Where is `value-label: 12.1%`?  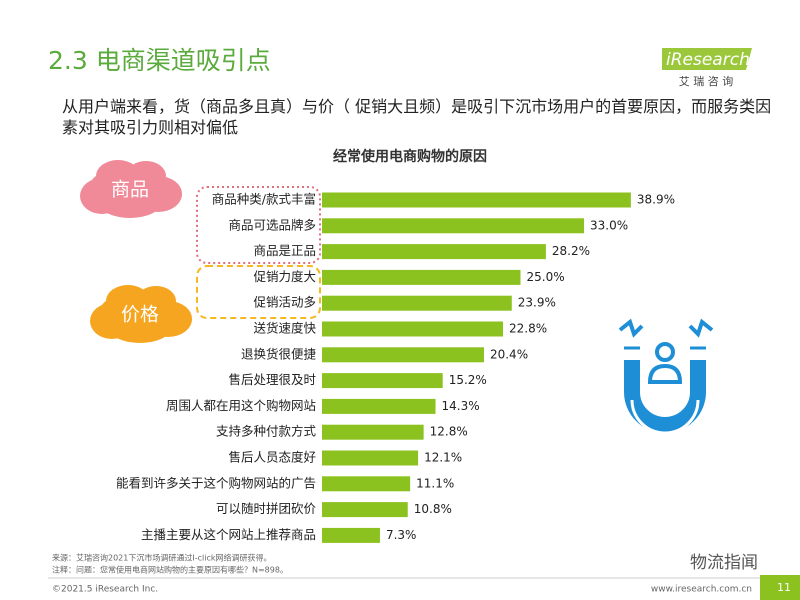
value-label: 12.1% is located at coordinates (443, 458).